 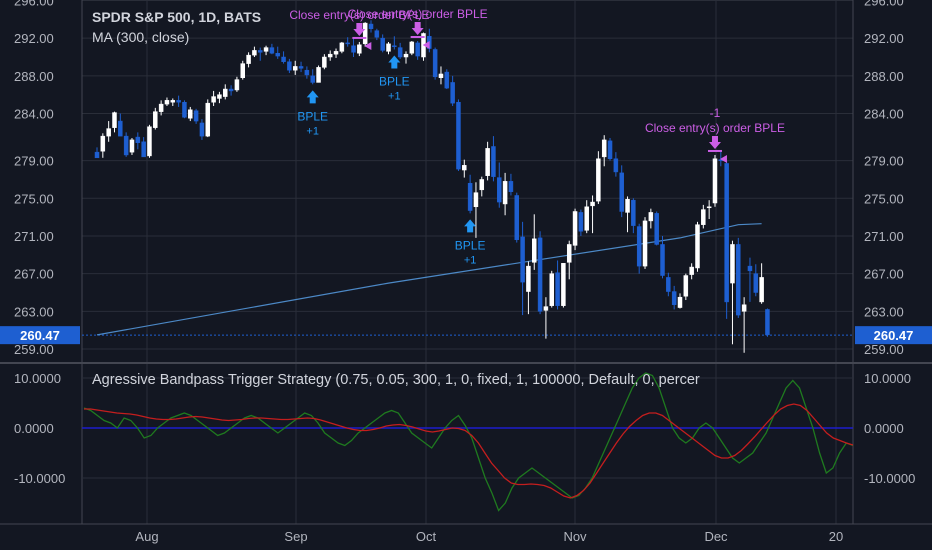 I want to click on exit-bar, so click(x=714, y=150).